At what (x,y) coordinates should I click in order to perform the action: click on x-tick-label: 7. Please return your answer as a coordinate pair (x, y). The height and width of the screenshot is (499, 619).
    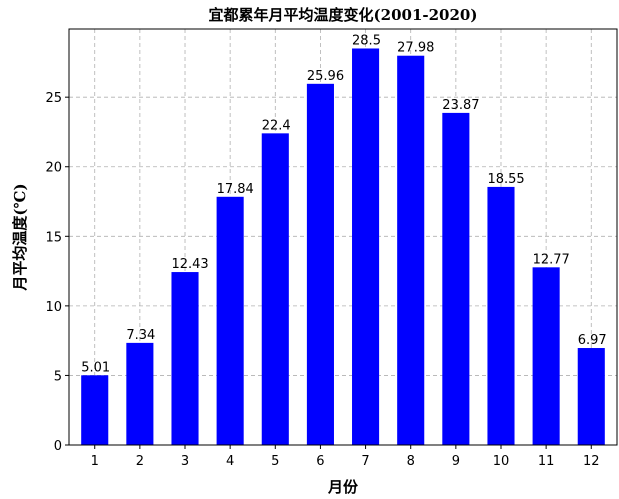
    Looking at the image, I should click on (365, 461).